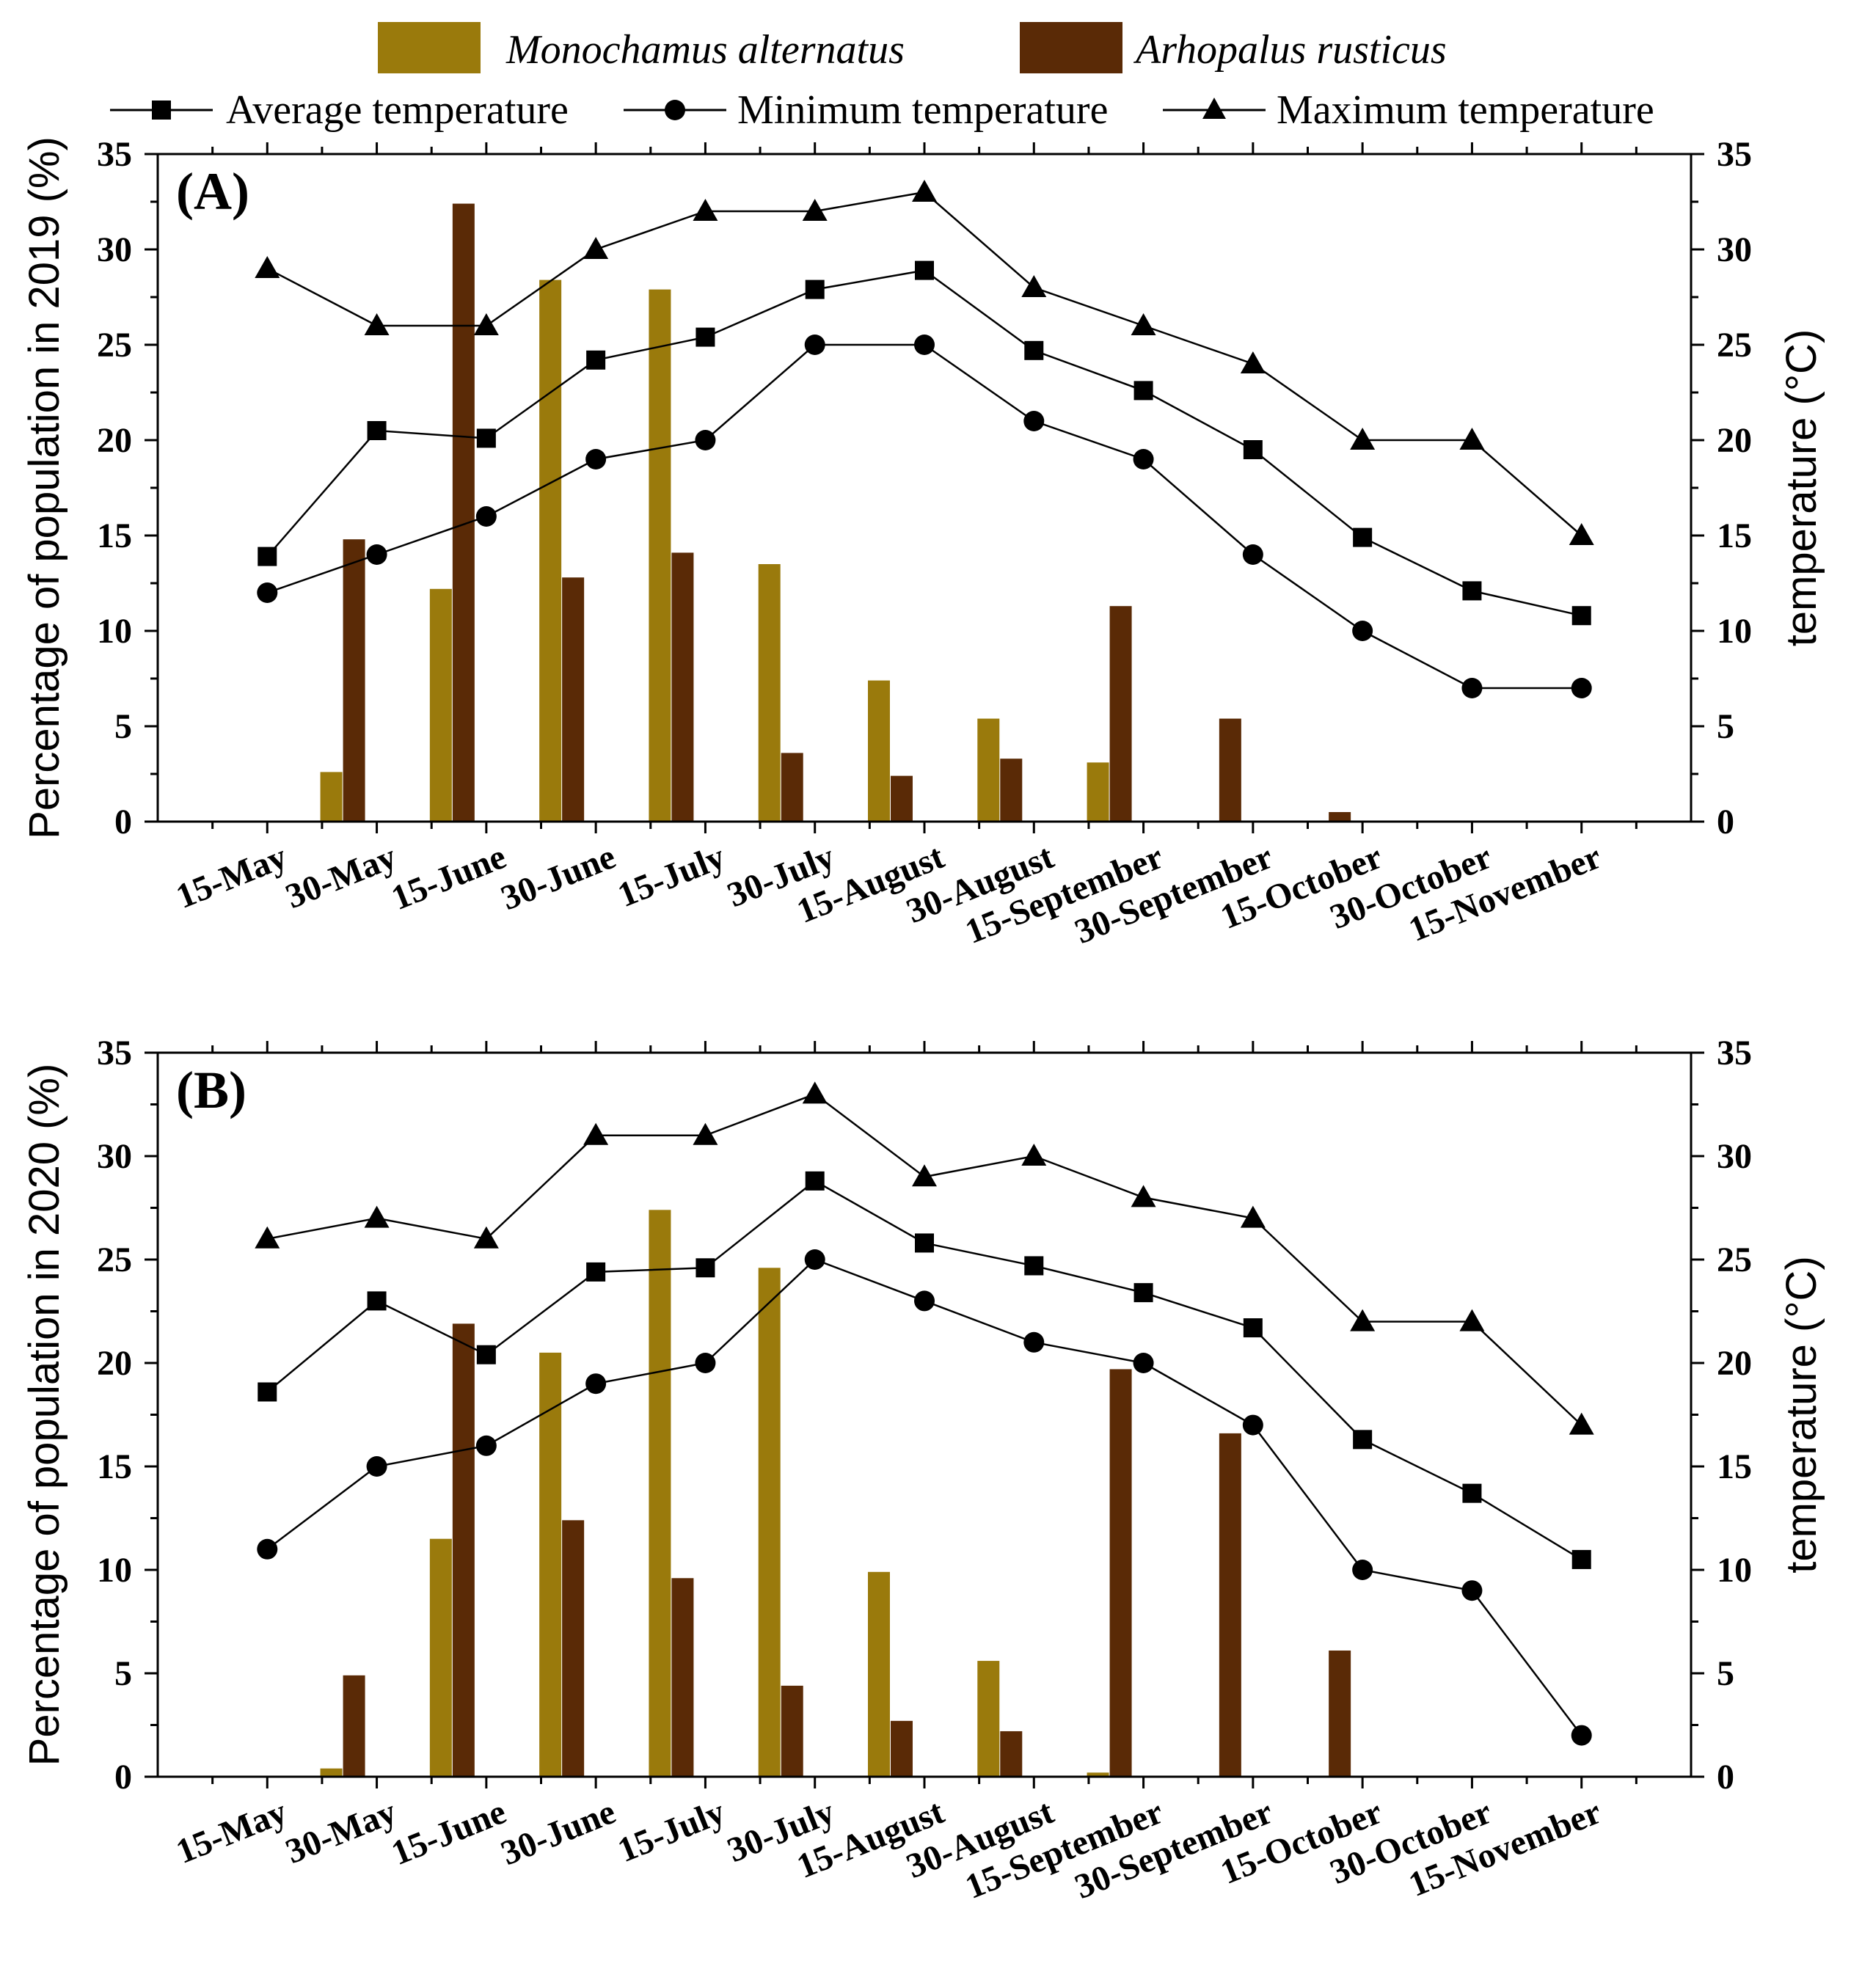  What do you see at coordinates (705, 50) in the screenshot?
I see `legend-label-monochamus: Monochamus alternatus` at bounding box center [705, 50].